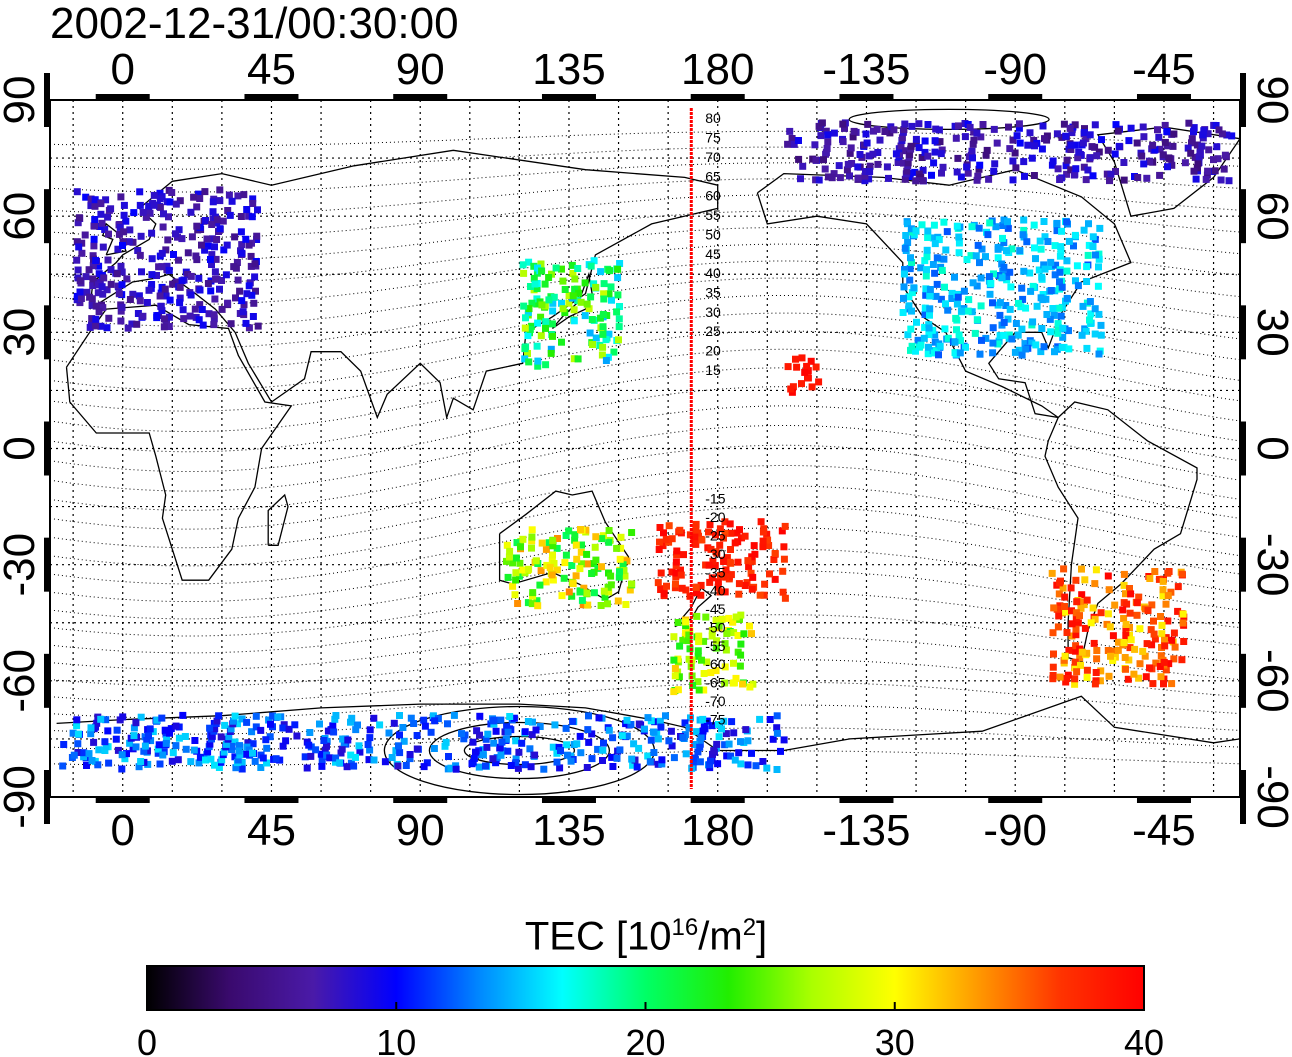 The height and width of the screenshot is (1057, 1292). Describe the element at coordinates (1270, 332) in the screenshot. I see `right-lat-tick-label: 30` at that location.